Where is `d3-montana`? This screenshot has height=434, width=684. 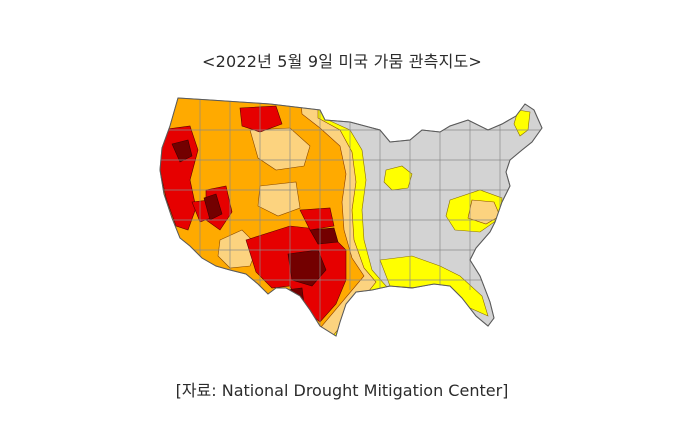 d3-montana is located at coordinates (261, 119).